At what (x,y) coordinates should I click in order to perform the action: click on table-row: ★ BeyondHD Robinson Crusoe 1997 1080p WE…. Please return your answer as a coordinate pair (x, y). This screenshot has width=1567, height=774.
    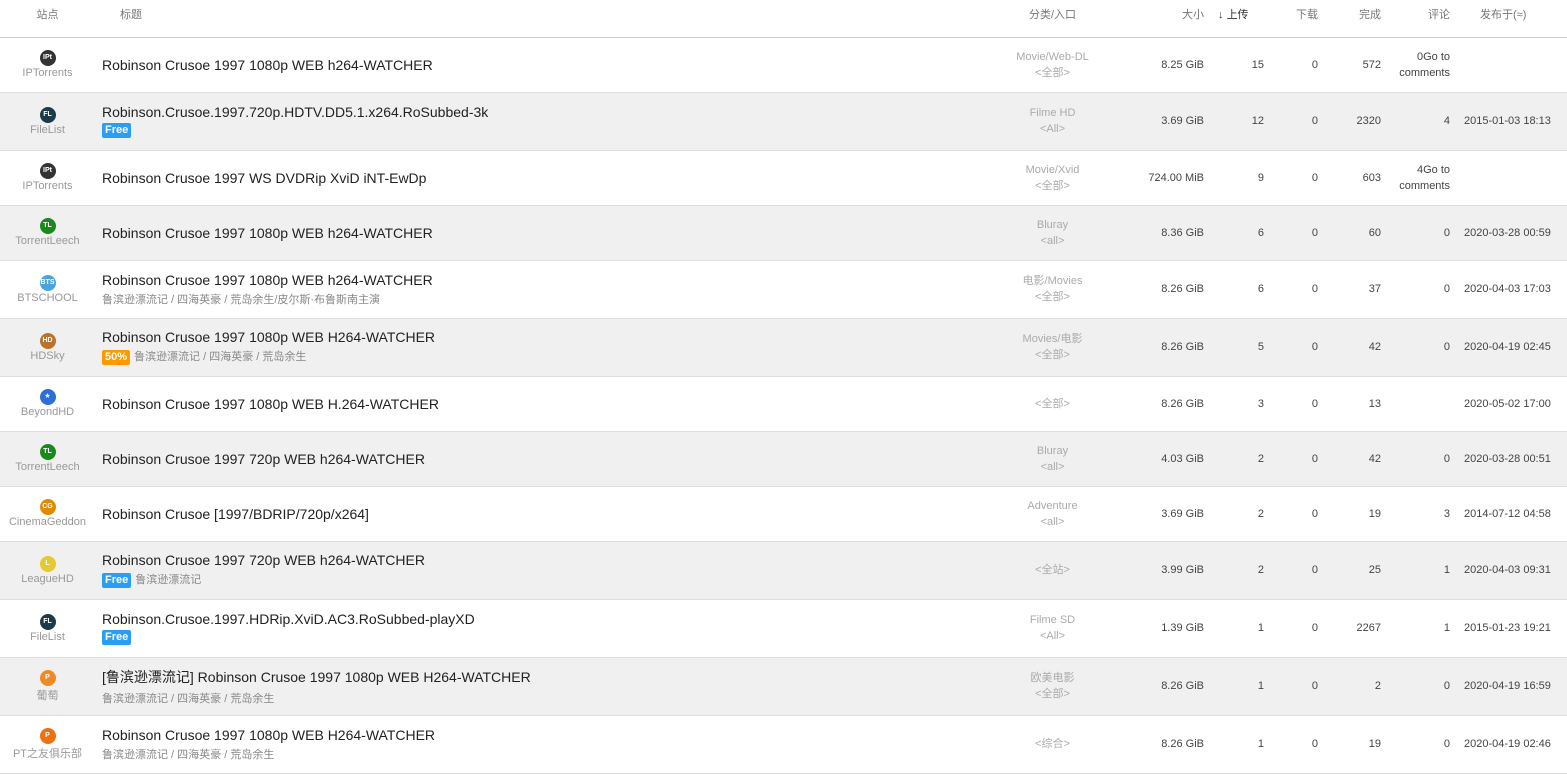
    Looking at the image, I should click on (783, 404).